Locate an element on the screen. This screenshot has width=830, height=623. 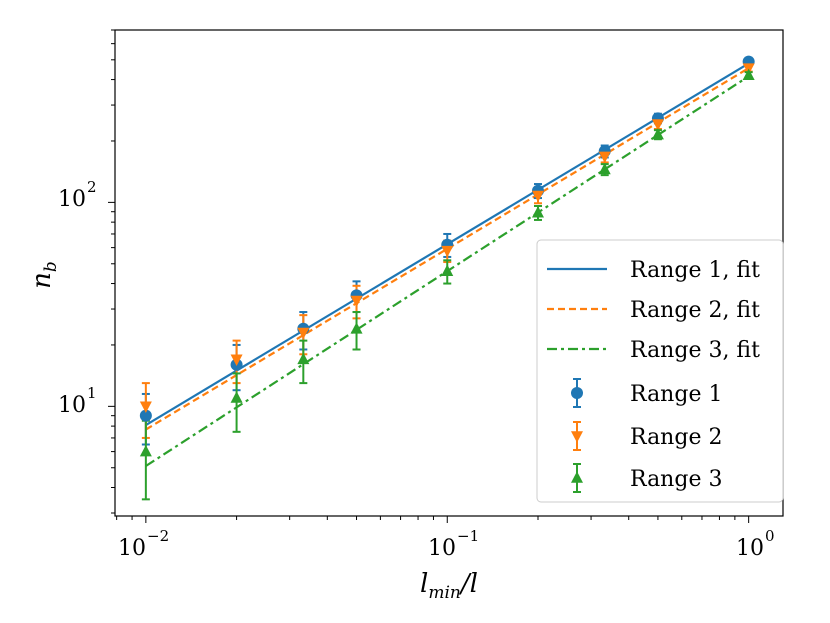
legend-label: Range 3, fit is located at coordinates (695, 350).